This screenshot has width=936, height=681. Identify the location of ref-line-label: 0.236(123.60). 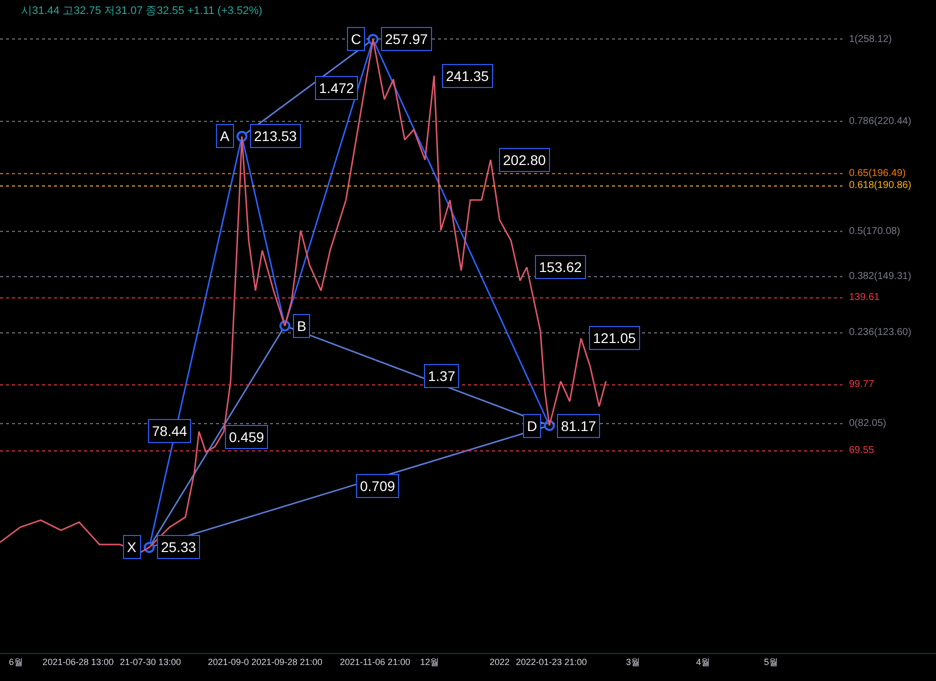
(880, 332).